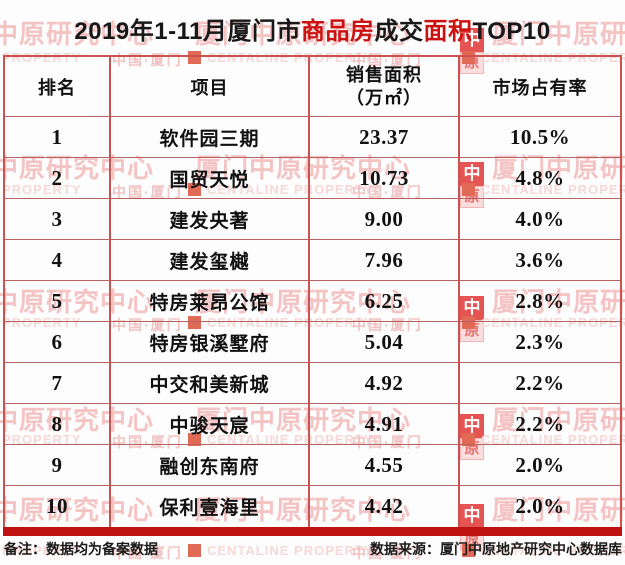  I want to click on share-cell: 2.3%, so click(540, 342).